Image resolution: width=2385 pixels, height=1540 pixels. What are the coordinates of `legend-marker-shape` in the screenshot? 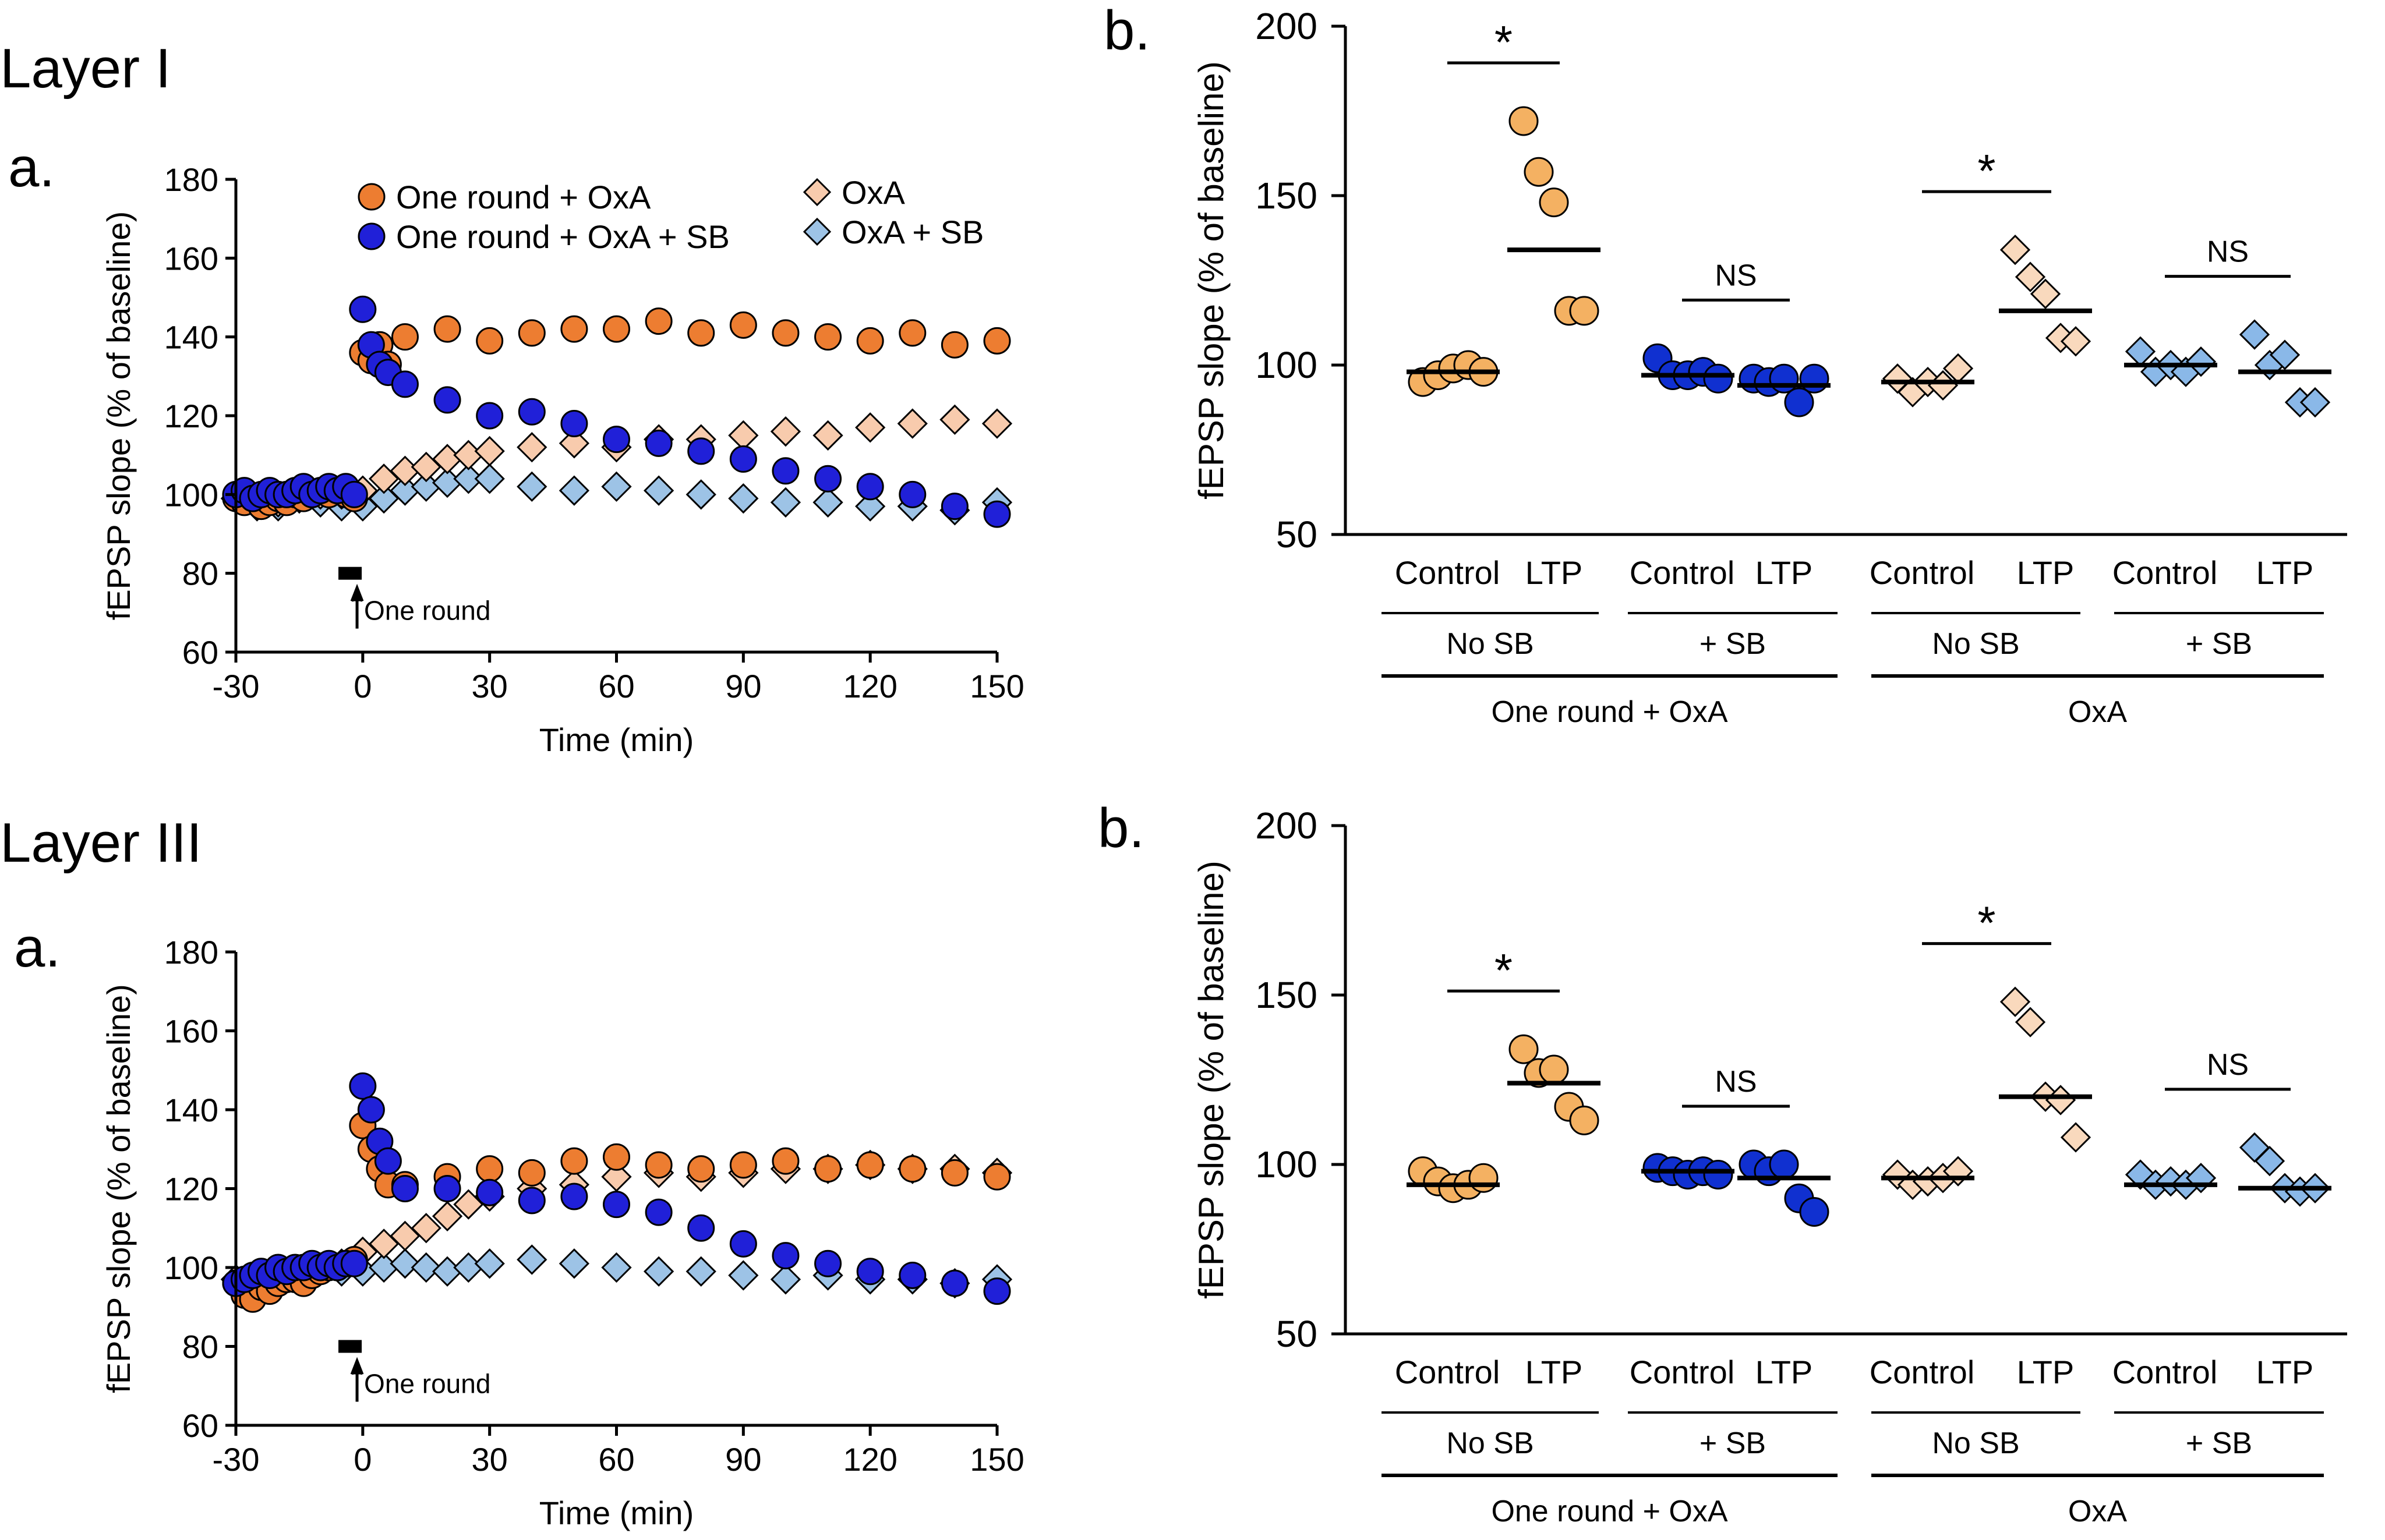 It's located at (818, 231).